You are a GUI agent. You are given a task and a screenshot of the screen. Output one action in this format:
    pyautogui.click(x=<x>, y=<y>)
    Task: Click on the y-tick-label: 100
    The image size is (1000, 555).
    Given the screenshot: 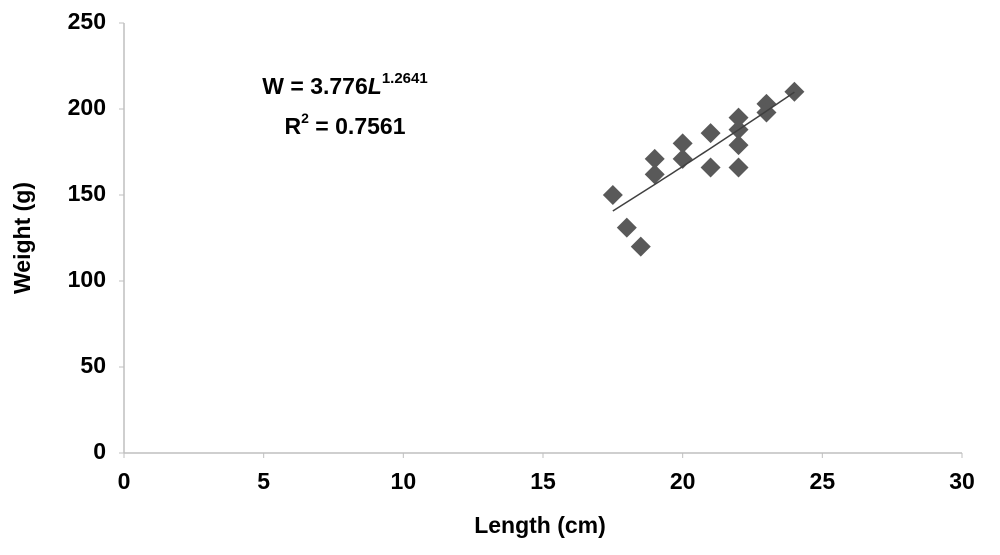 What is the action you would take?
    pyautogui.click(x=87, y=279)
    